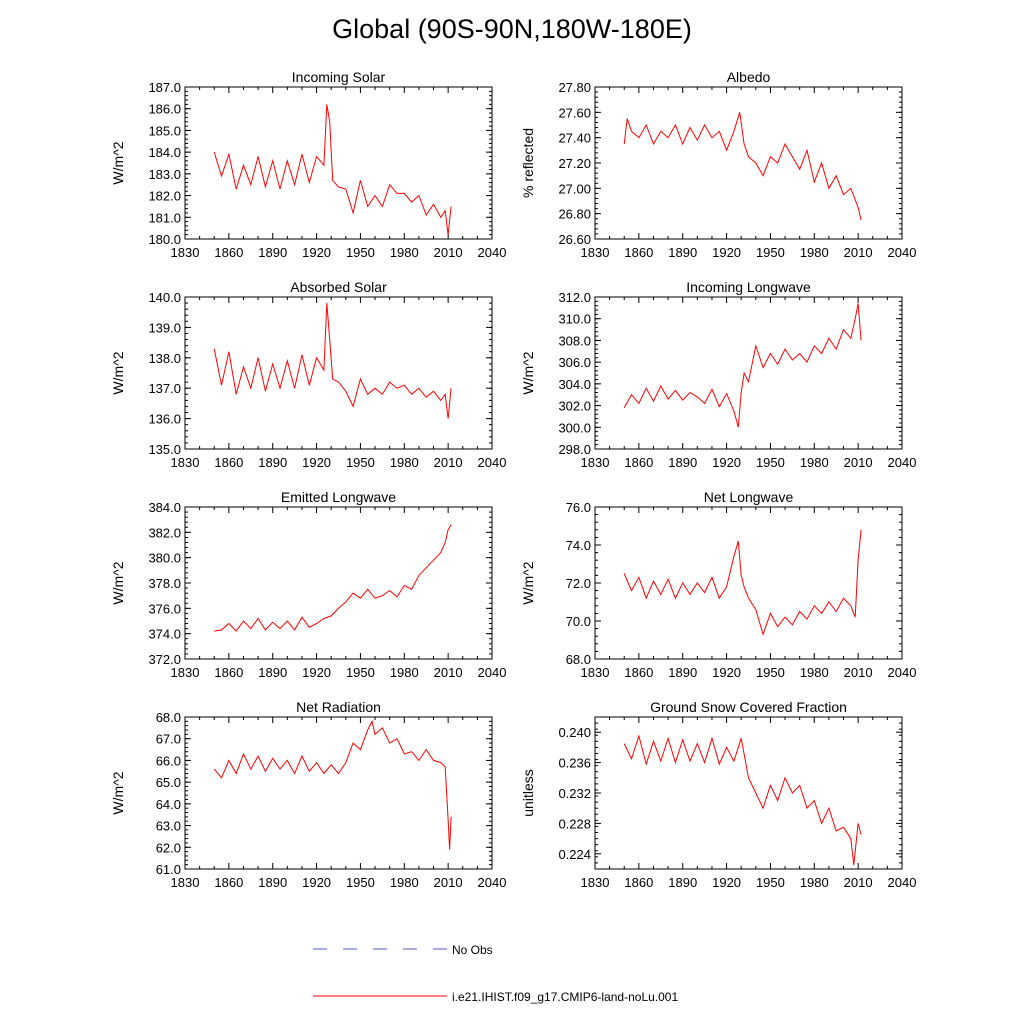 Image resolution: width=1024 pixels, height=1024 pixels. What do you see at coordinates (164, 87) in the screenshot?
I see `y-tick-label: 187.0` at bounding box center [164, 87].